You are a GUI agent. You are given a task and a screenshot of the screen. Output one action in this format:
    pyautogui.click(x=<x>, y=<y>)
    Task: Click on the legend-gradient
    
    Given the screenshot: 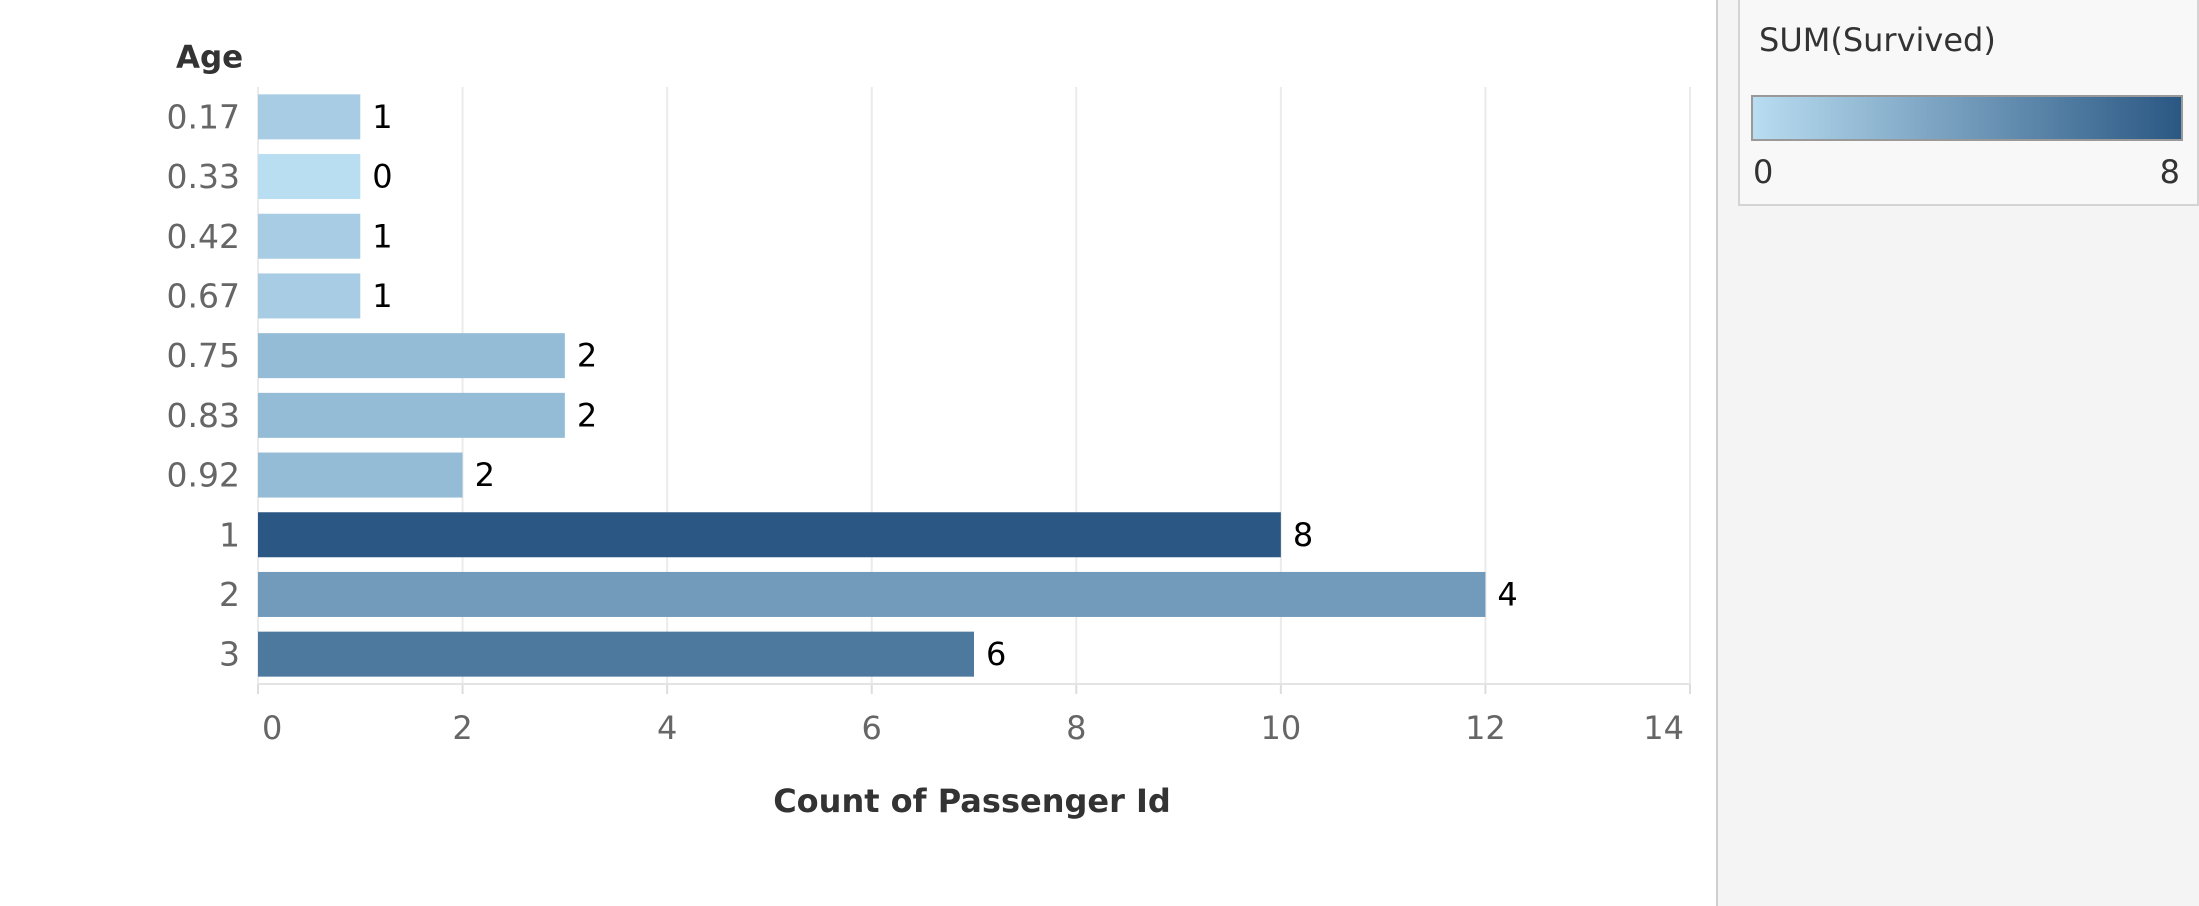 What is the action you would take?
    pyautogui.click(x=1967, y=118)
    